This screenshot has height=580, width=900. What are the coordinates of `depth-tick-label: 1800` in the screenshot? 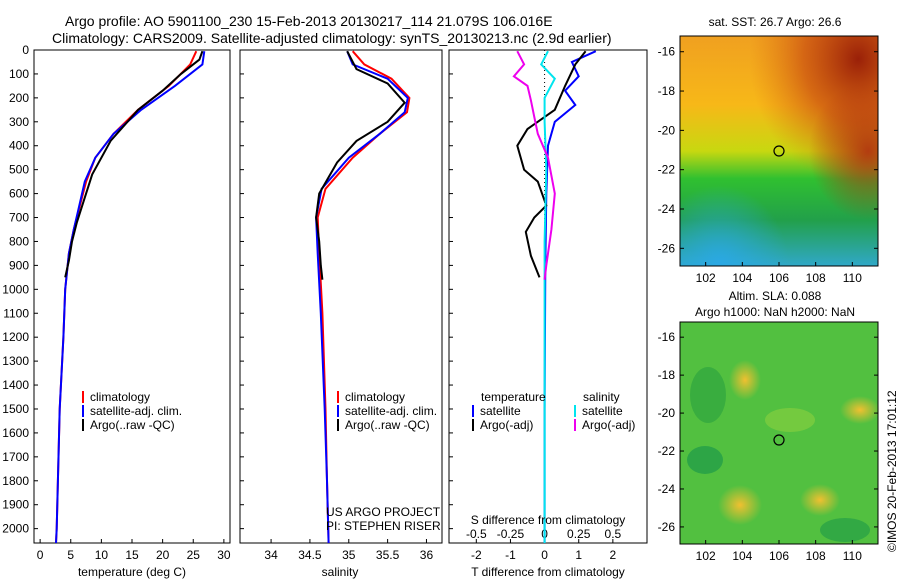 It's located at (15, 481).